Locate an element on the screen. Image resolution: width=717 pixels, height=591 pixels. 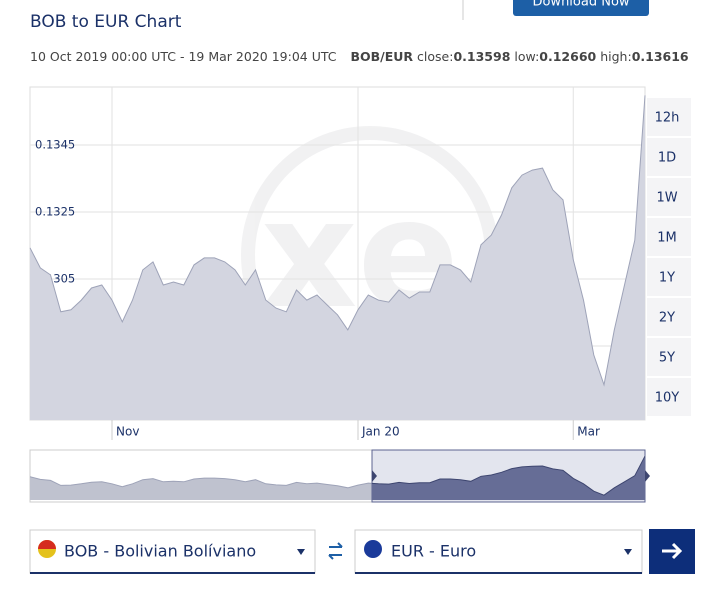
range-label: 2Y is located at coordinates (667, 318).